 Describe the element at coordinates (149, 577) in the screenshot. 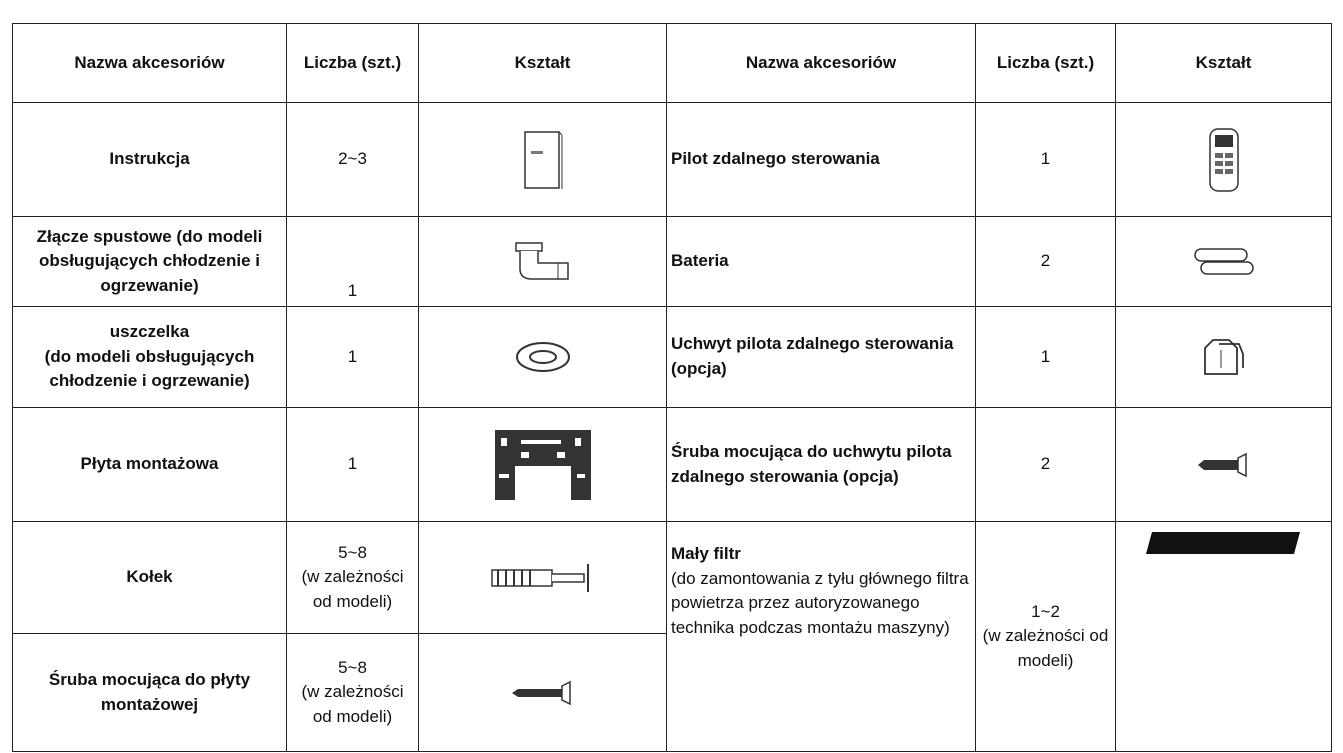

I see `name-cell: Kołek` at that location.